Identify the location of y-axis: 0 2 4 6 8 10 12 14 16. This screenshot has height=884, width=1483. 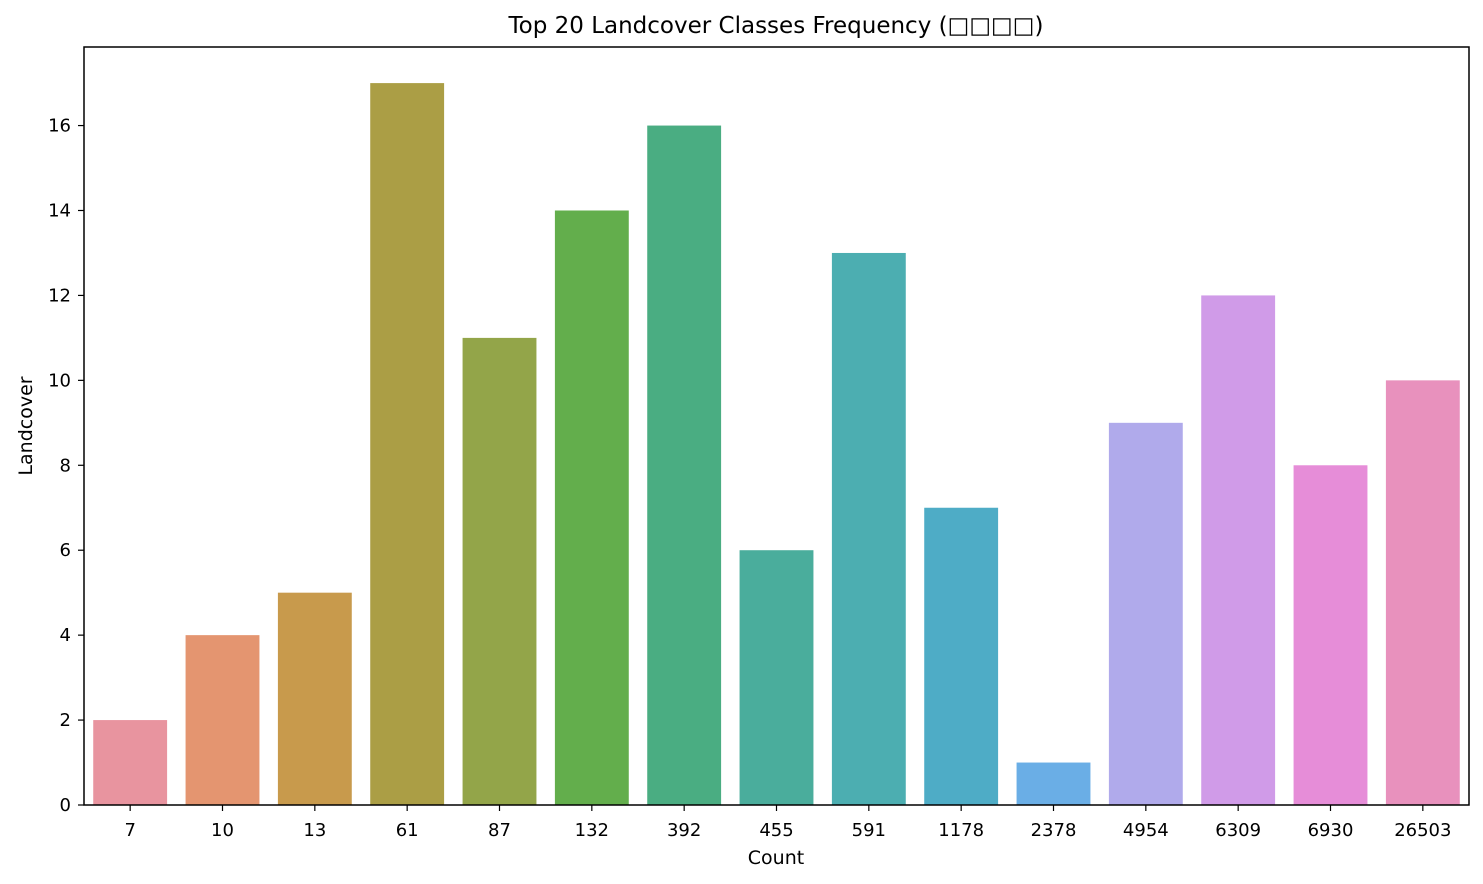
(66, 466).